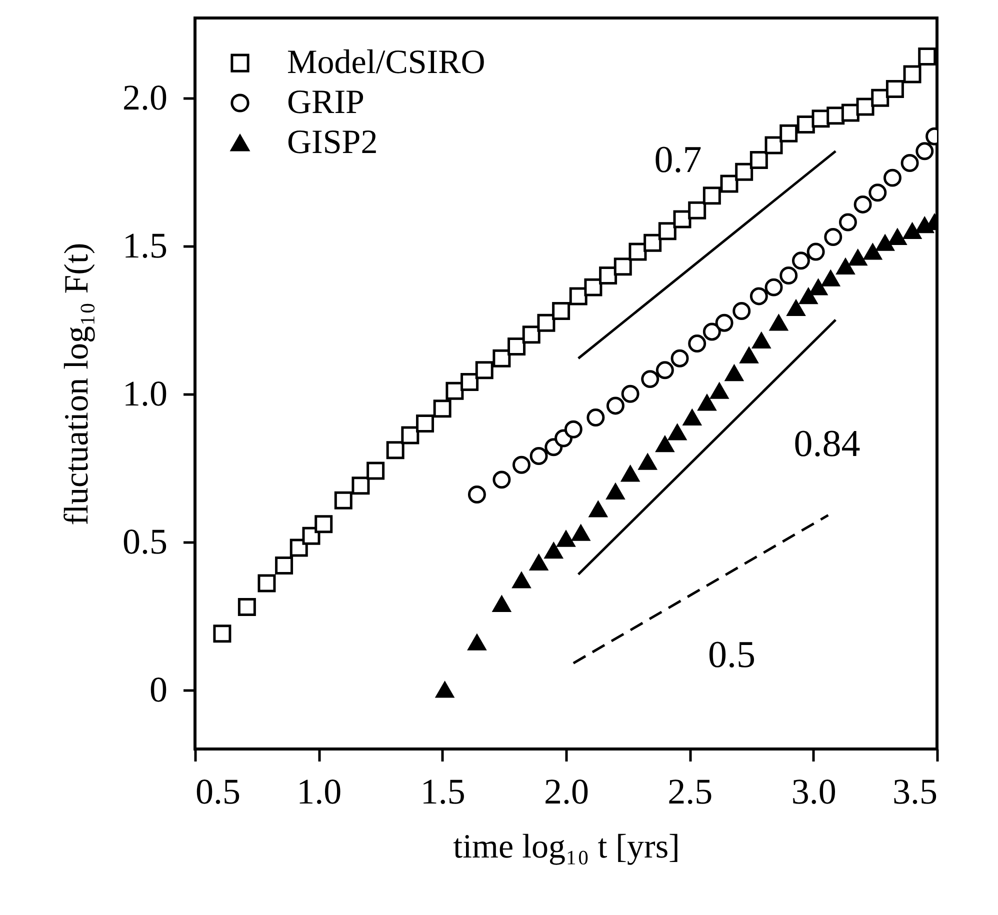  What do you see at coordinates (77, 384) in the screenshot?
I see `y-axis-title: fluctuation log₁₀ F(t)` at bounding box center [77, 384].